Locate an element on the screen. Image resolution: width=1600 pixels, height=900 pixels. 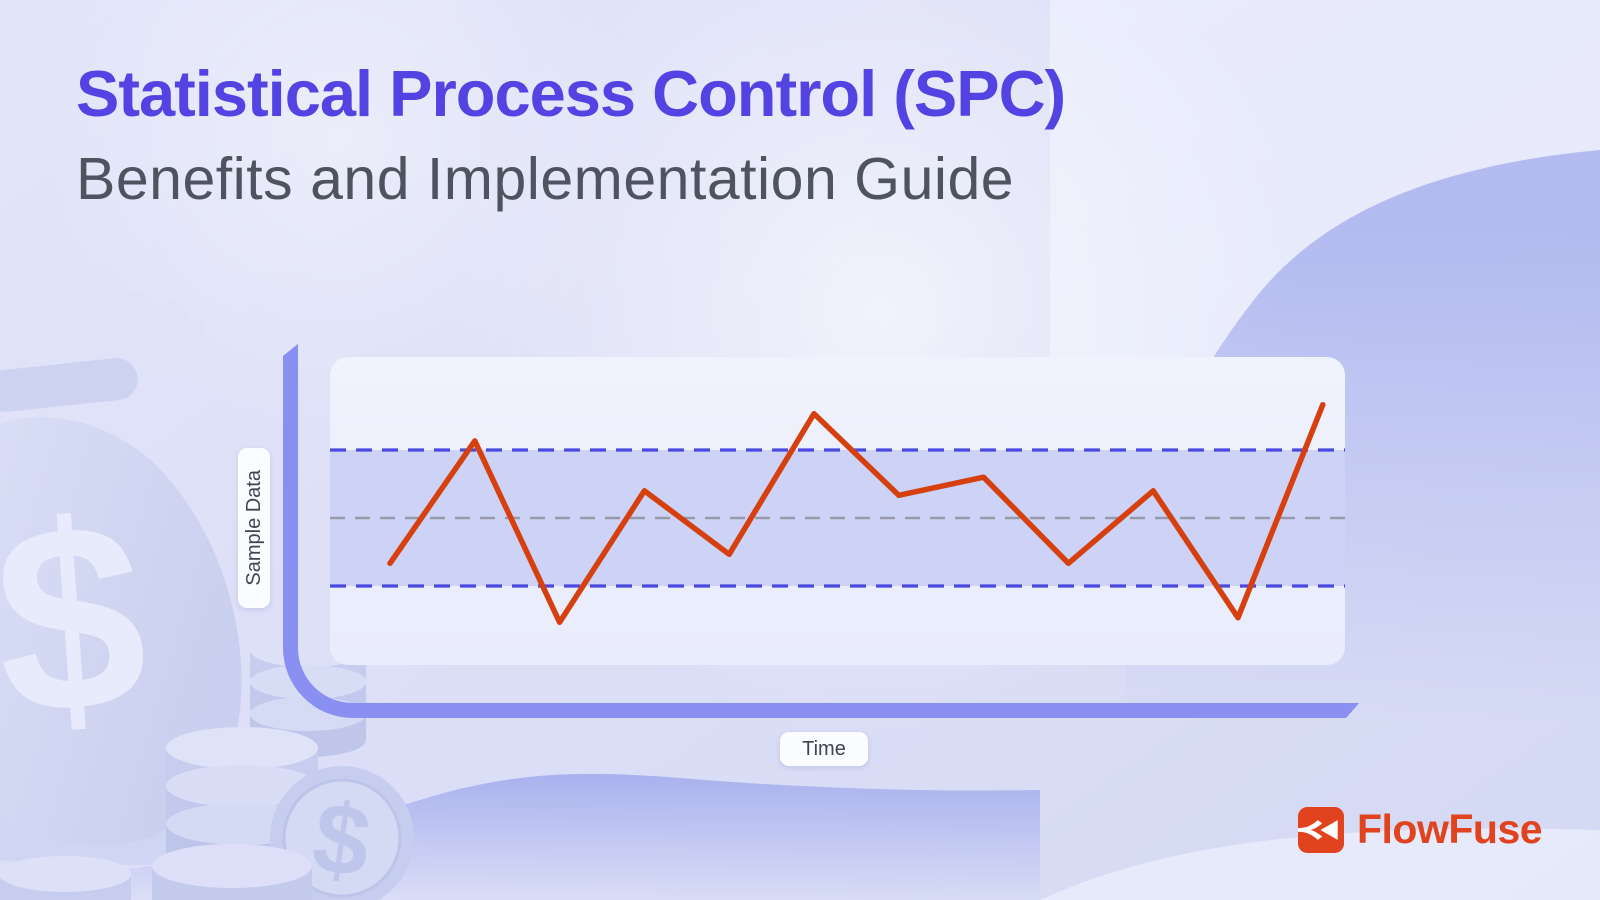
flowfuse-icon is located at coordinates (1321, 829).